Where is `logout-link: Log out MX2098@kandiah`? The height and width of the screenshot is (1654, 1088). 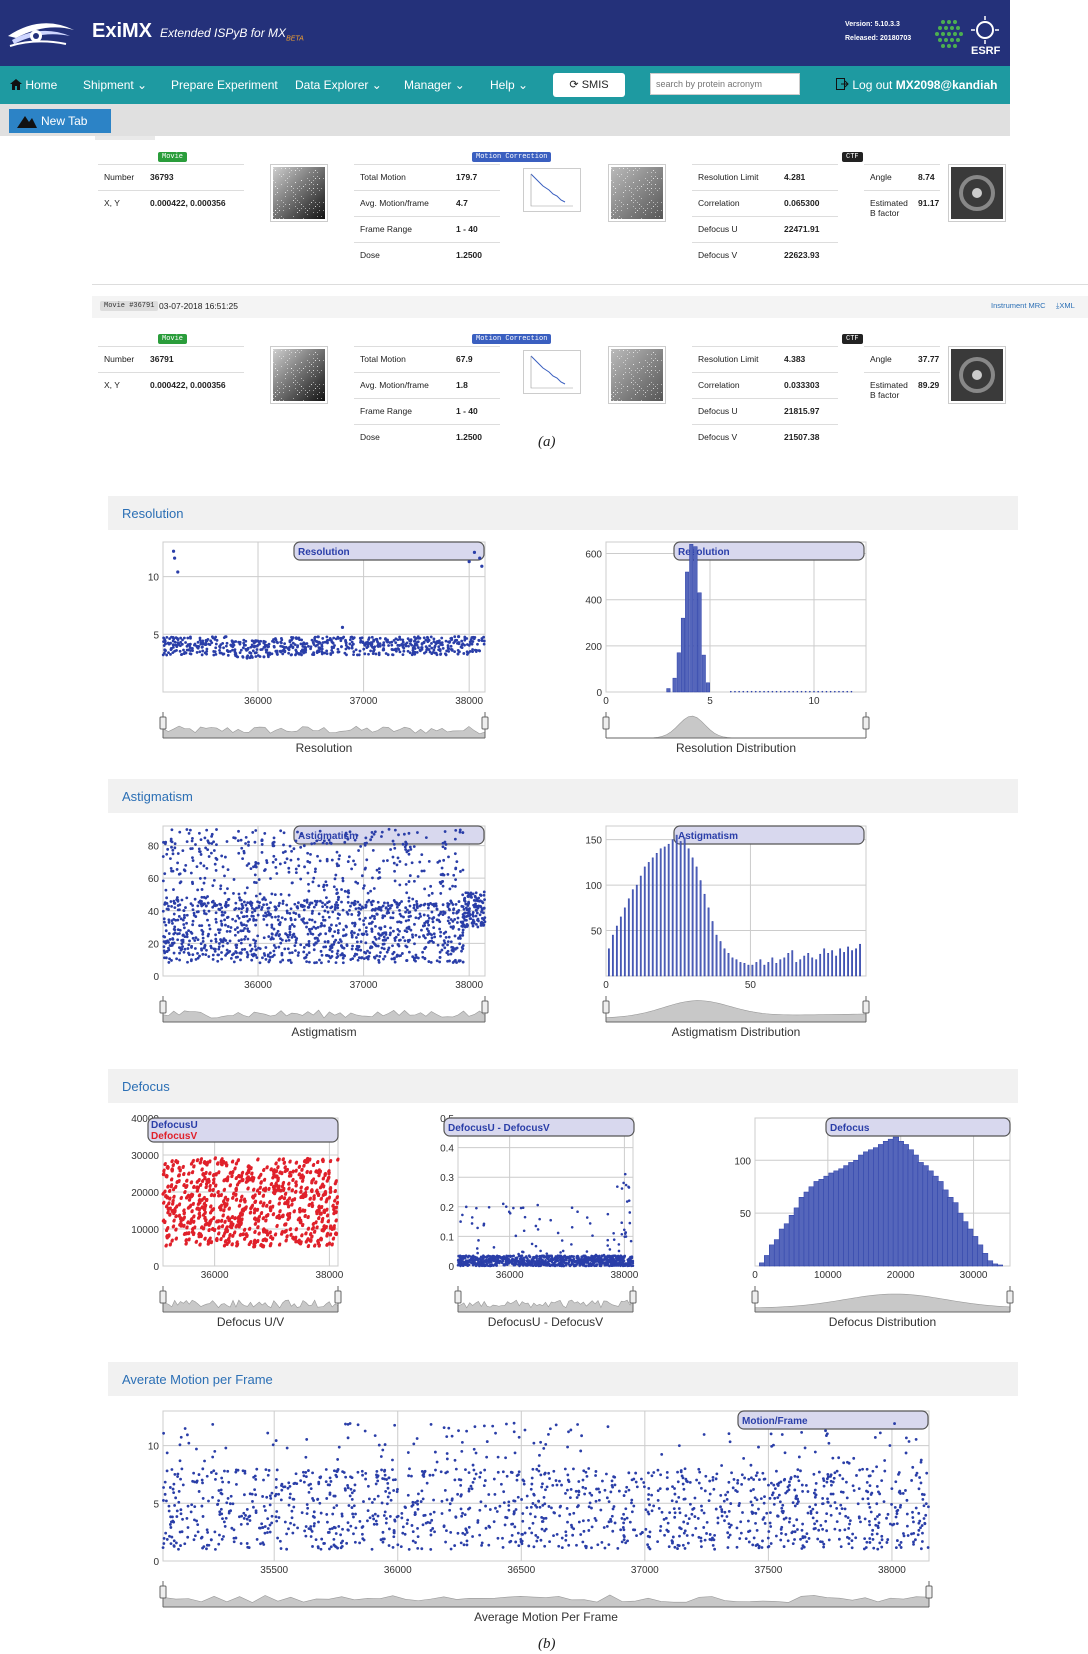
logout-link: Log out MX2098@kandiah is located at coordinates (916, 85).